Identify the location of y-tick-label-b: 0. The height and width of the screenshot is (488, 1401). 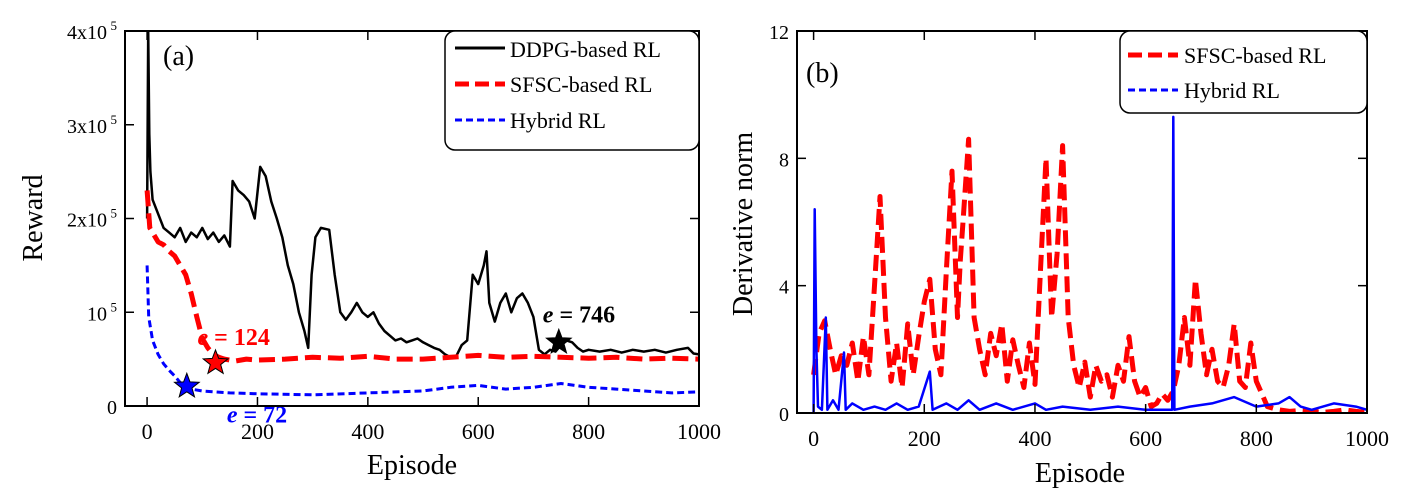
(784, 415).